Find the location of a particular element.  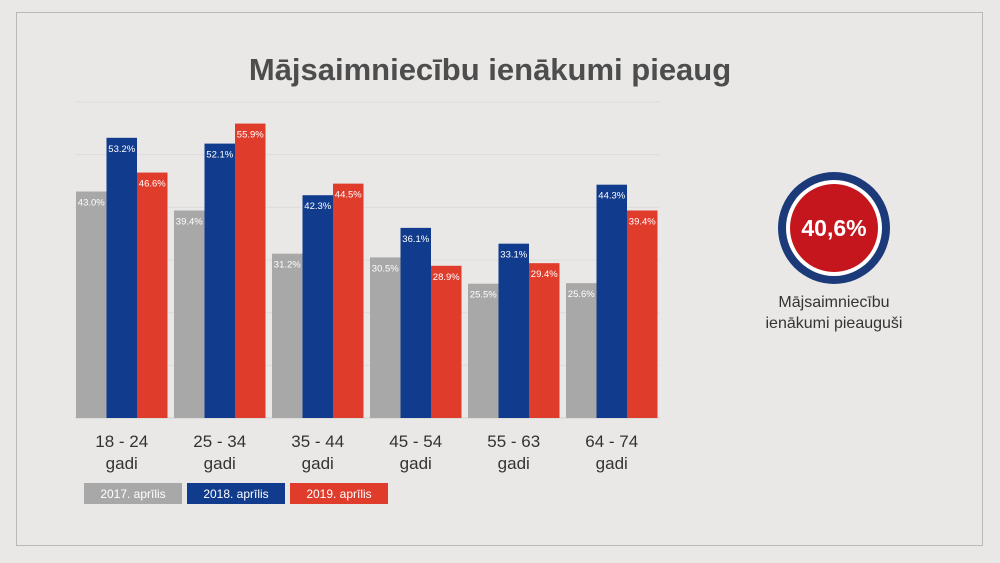

x-tick-label: 45 - 54 is located at coordinates (415, 441).